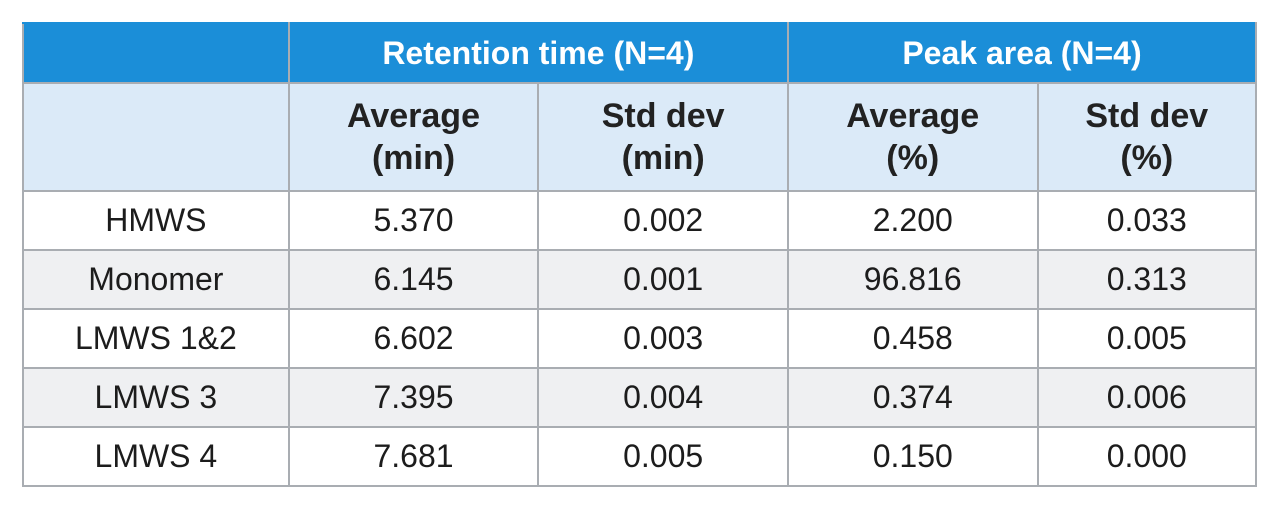 This screenshot has width=1280, height=524. I want to click on group-header-row: Retention time (N=4) Peak area (N=4), so click(640, 53).